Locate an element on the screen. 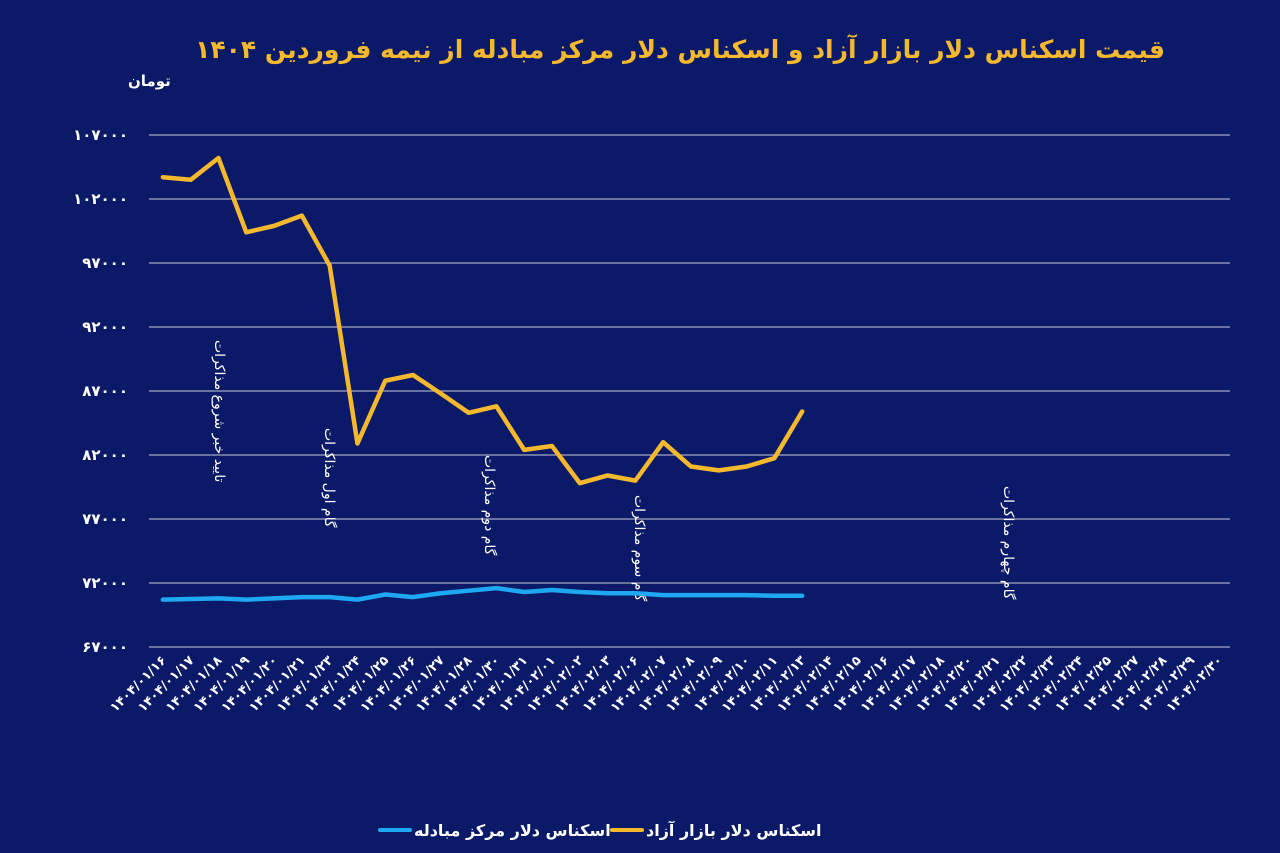  y-tick-label: ۱۰۲۰۰۰ is located at coordinates (100, 199).